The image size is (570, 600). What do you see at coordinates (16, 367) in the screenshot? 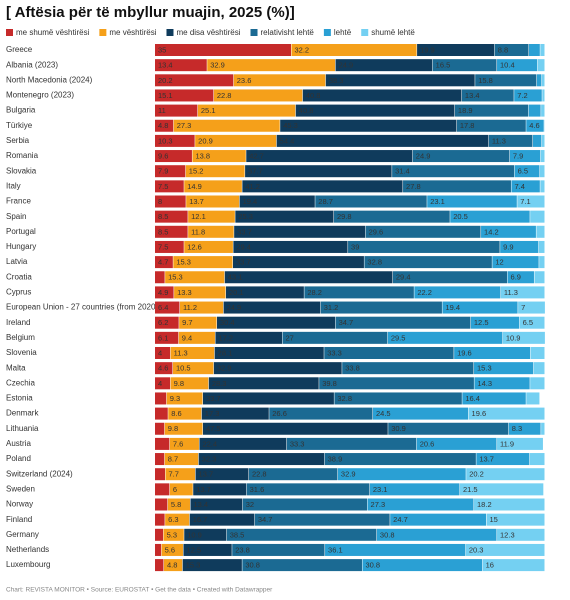
I see `y-tick-label: Malta` at bounding box center [16, 367].